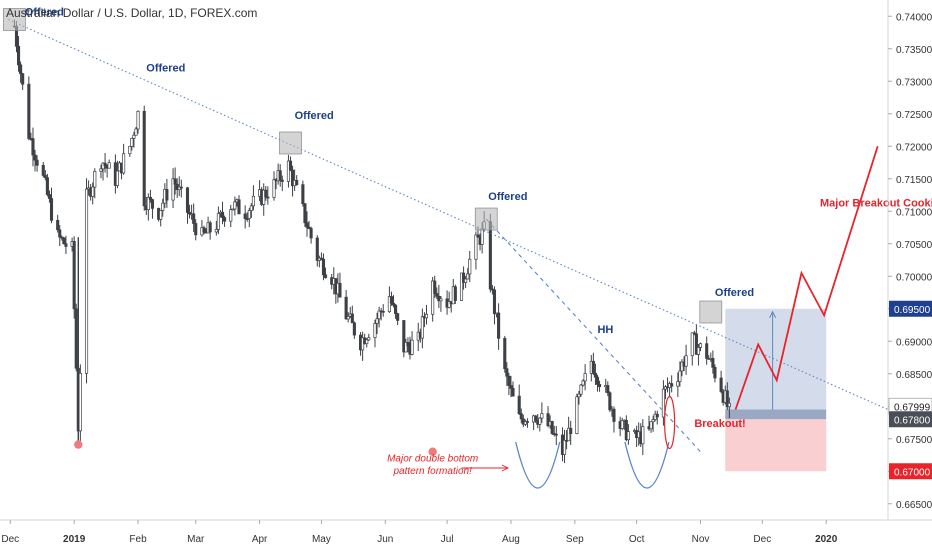 This screenshot has width=932, height=555. What do you see at coordinates (78, 444) in the screenshot?
I see `apple-event-icon` at bounding box center [78, 444].